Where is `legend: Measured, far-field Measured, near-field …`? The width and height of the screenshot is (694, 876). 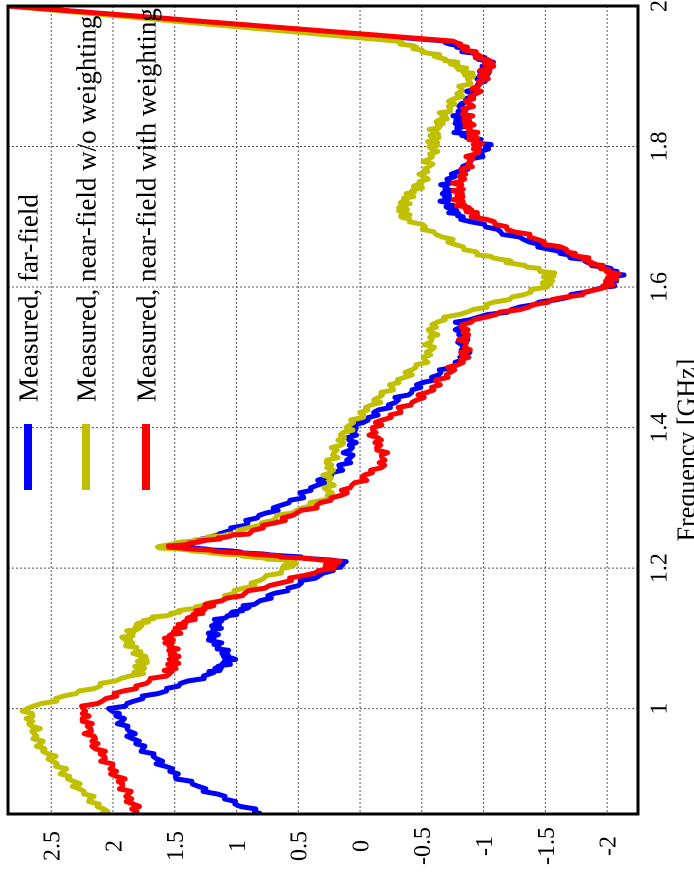 legend: Measured, far-field Measured, near-field … is located at coordinates (87, 249).